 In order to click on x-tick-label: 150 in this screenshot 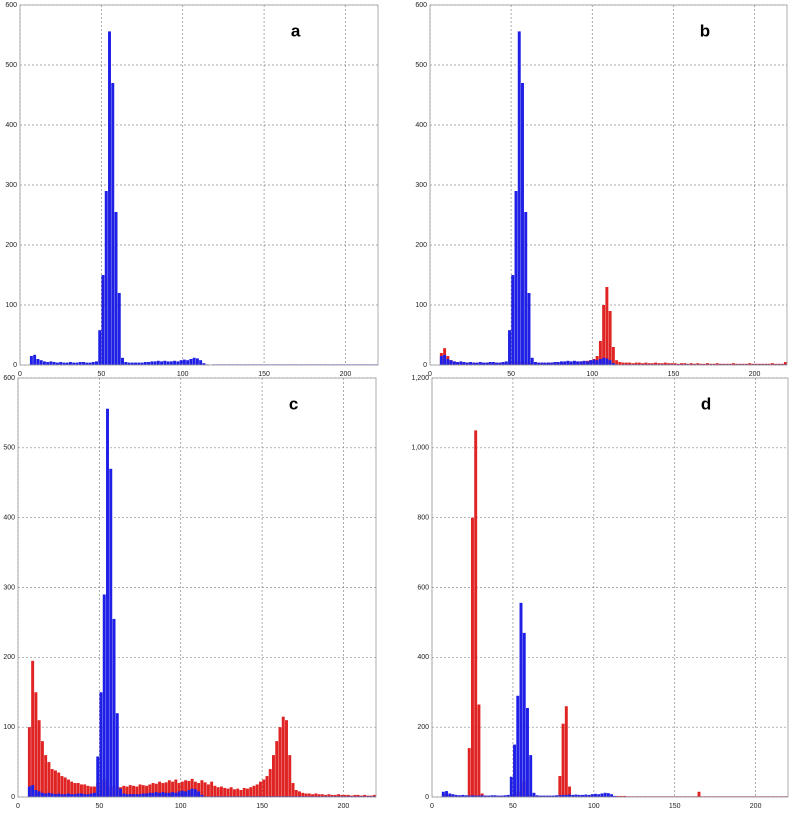, I will do `click(264, 374)`.